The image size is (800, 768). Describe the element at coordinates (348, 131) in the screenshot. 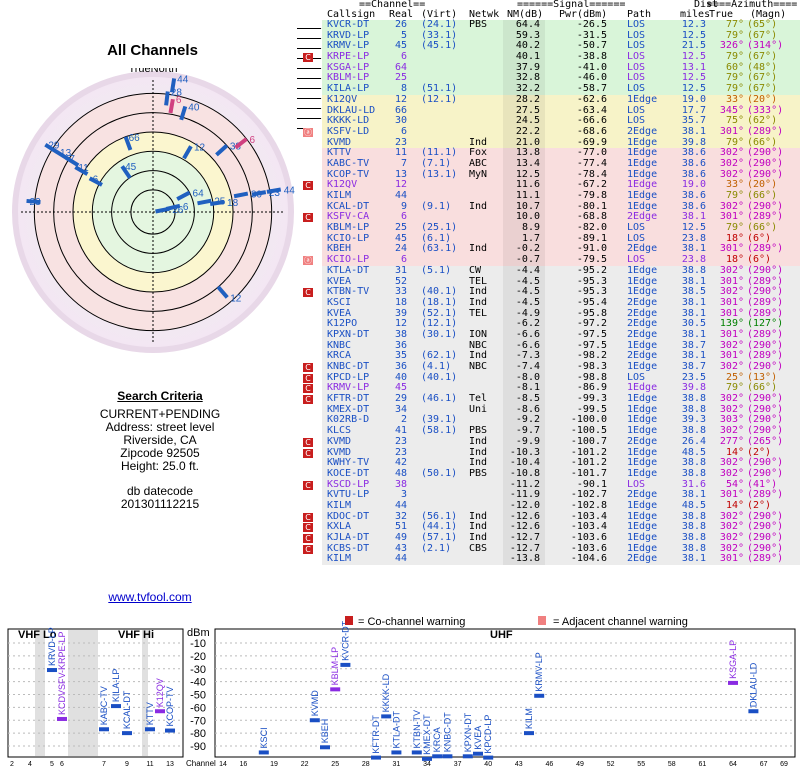

I see `cell-callsign: KSFV-LD` at that location.